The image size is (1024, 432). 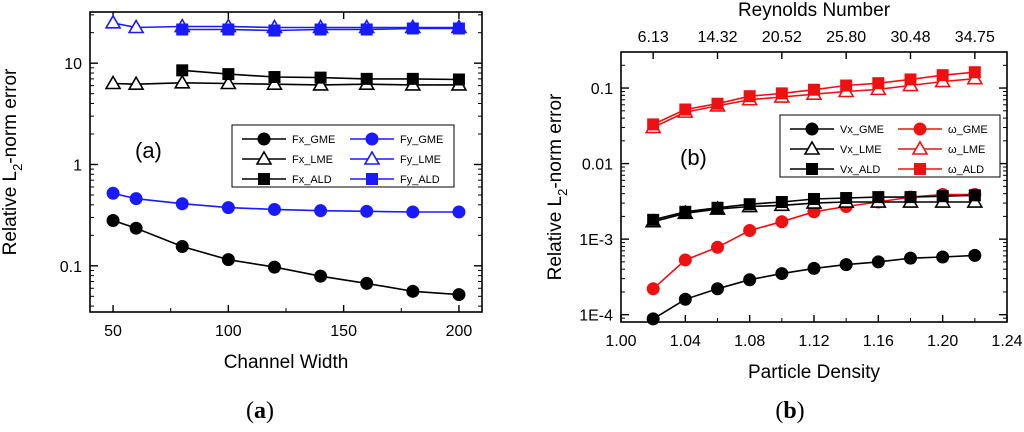 I want to click on x-axis-title: Particle Density, so click(x=814, y=372).